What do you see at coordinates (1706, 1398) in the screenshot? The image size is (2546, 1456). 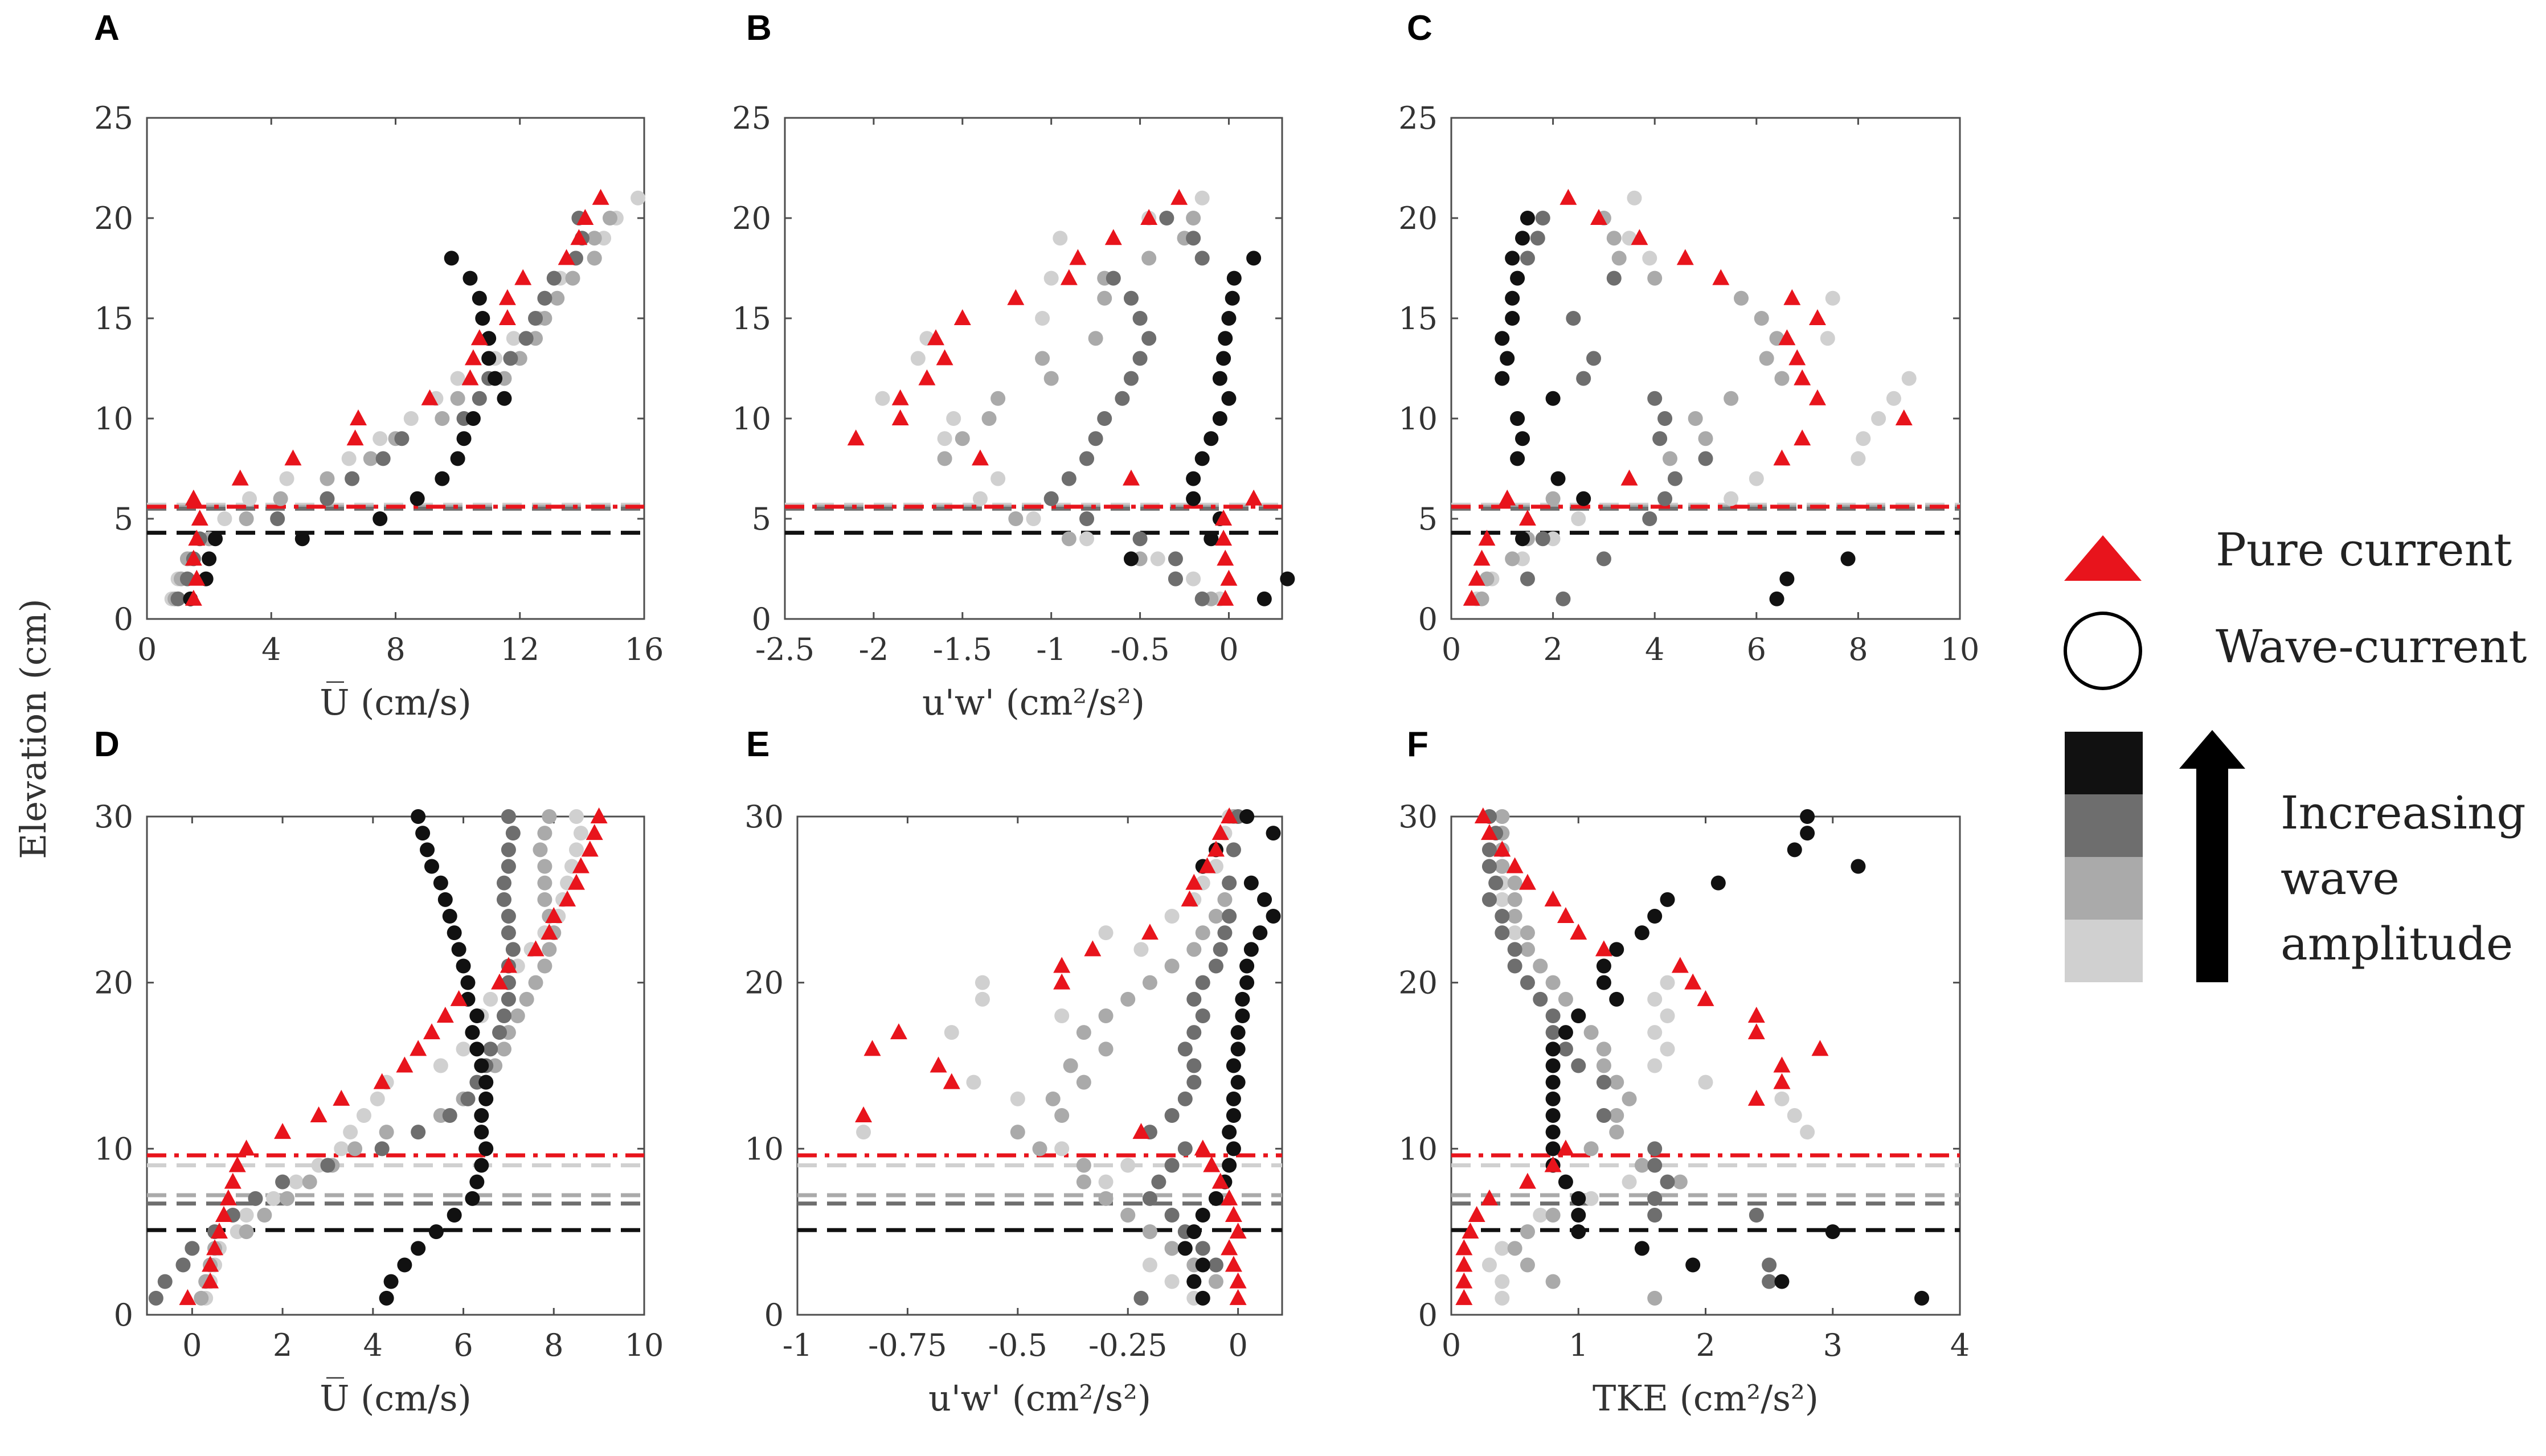 I see `x-axis-title: TKE (cm²/s²)` at bounding box center [1706, 1398].